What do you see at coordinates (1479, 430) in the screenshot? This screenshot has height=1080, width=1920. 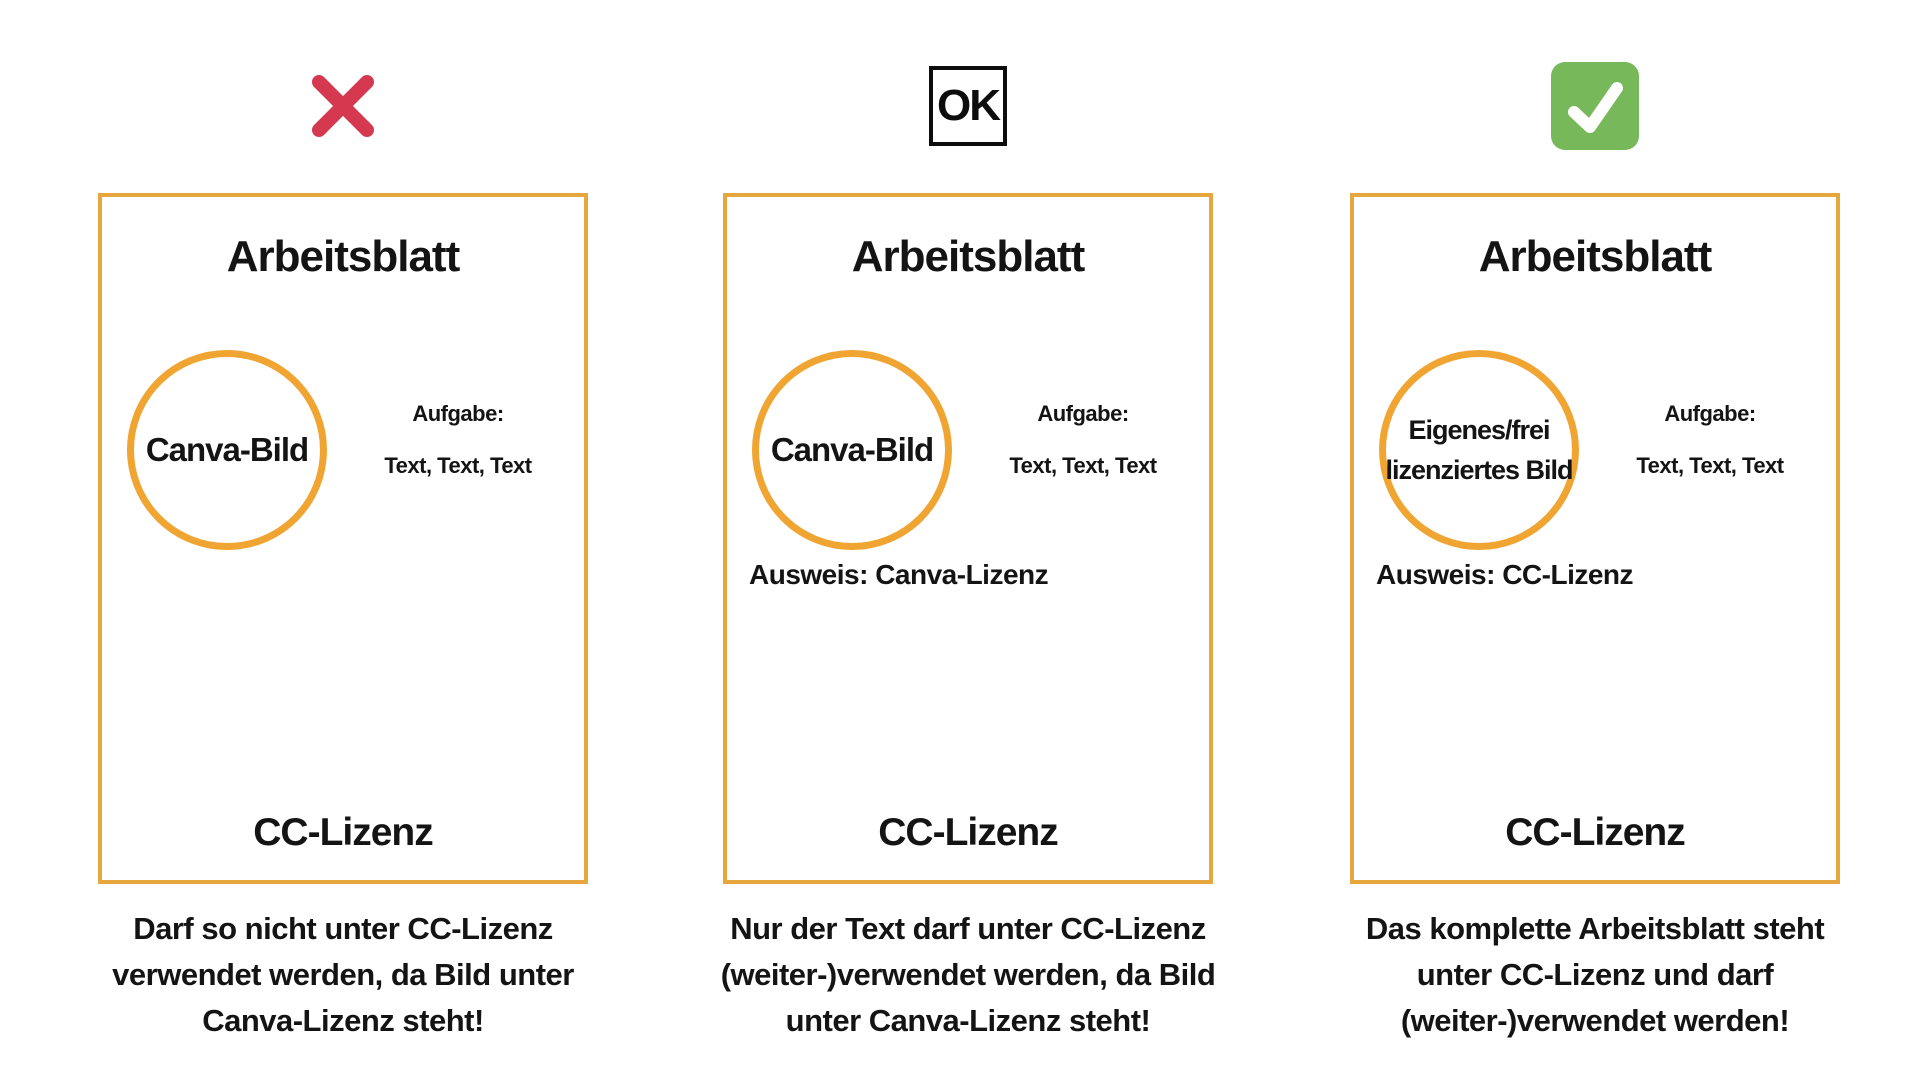 I see `circle-label: Eigenes/frei` at bounding box center [1479, 430].